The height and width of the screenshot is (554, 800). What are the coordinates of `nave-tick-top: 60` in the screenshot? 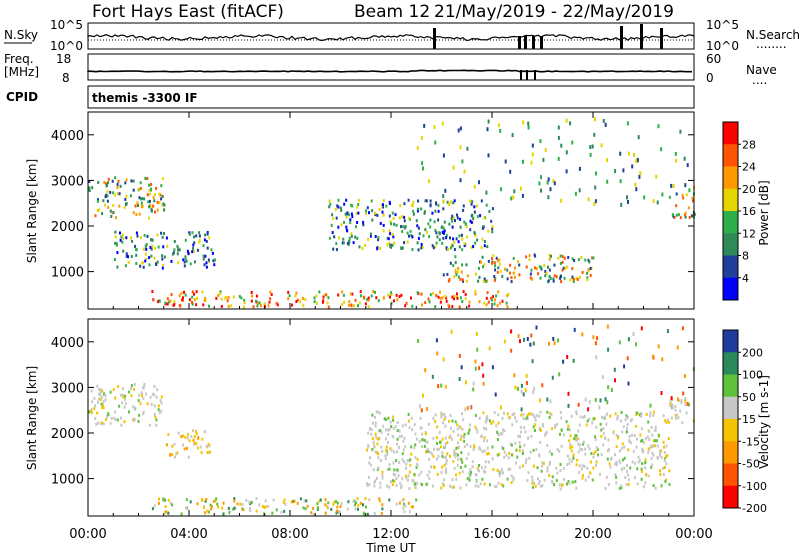 It's located at (713, 59).